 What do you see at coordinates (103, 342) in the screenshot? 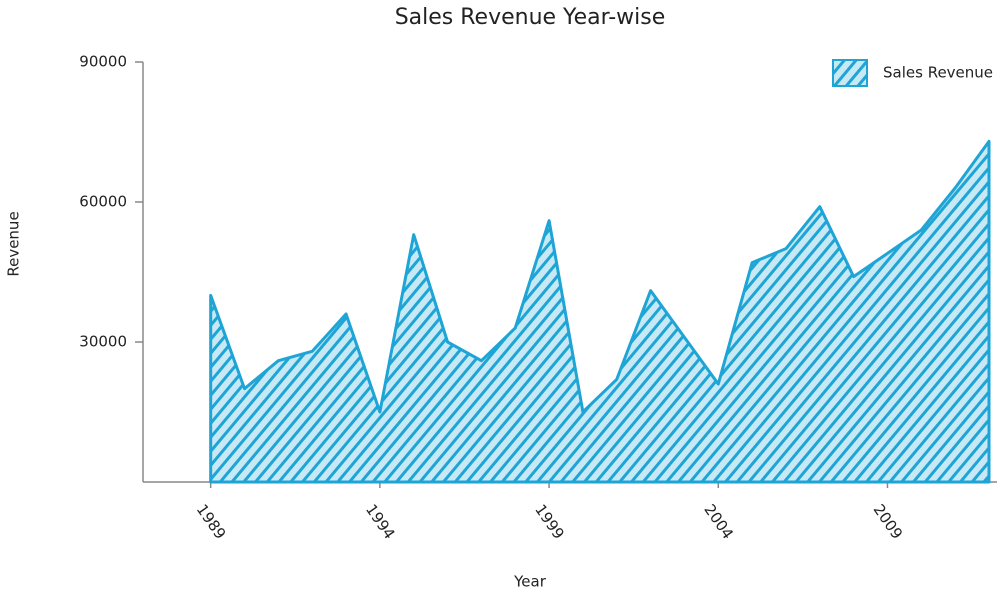
I see `y-tick-label: 30000` at bounding box center [103, 342].